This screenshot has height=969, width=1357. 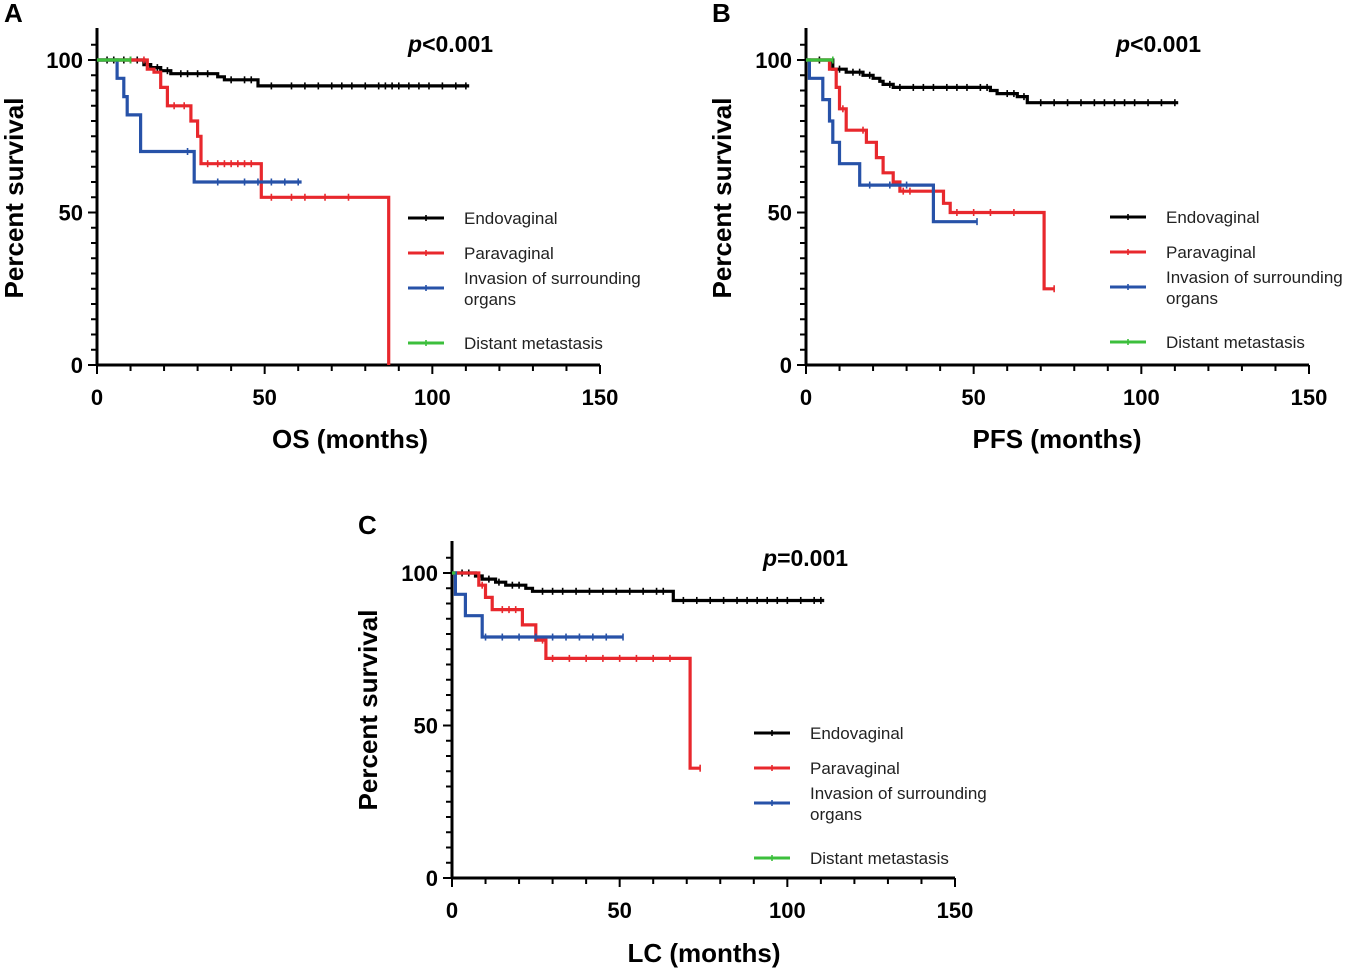 I want to click on panel-a-invasion-curve, so click(x=199, y=121).